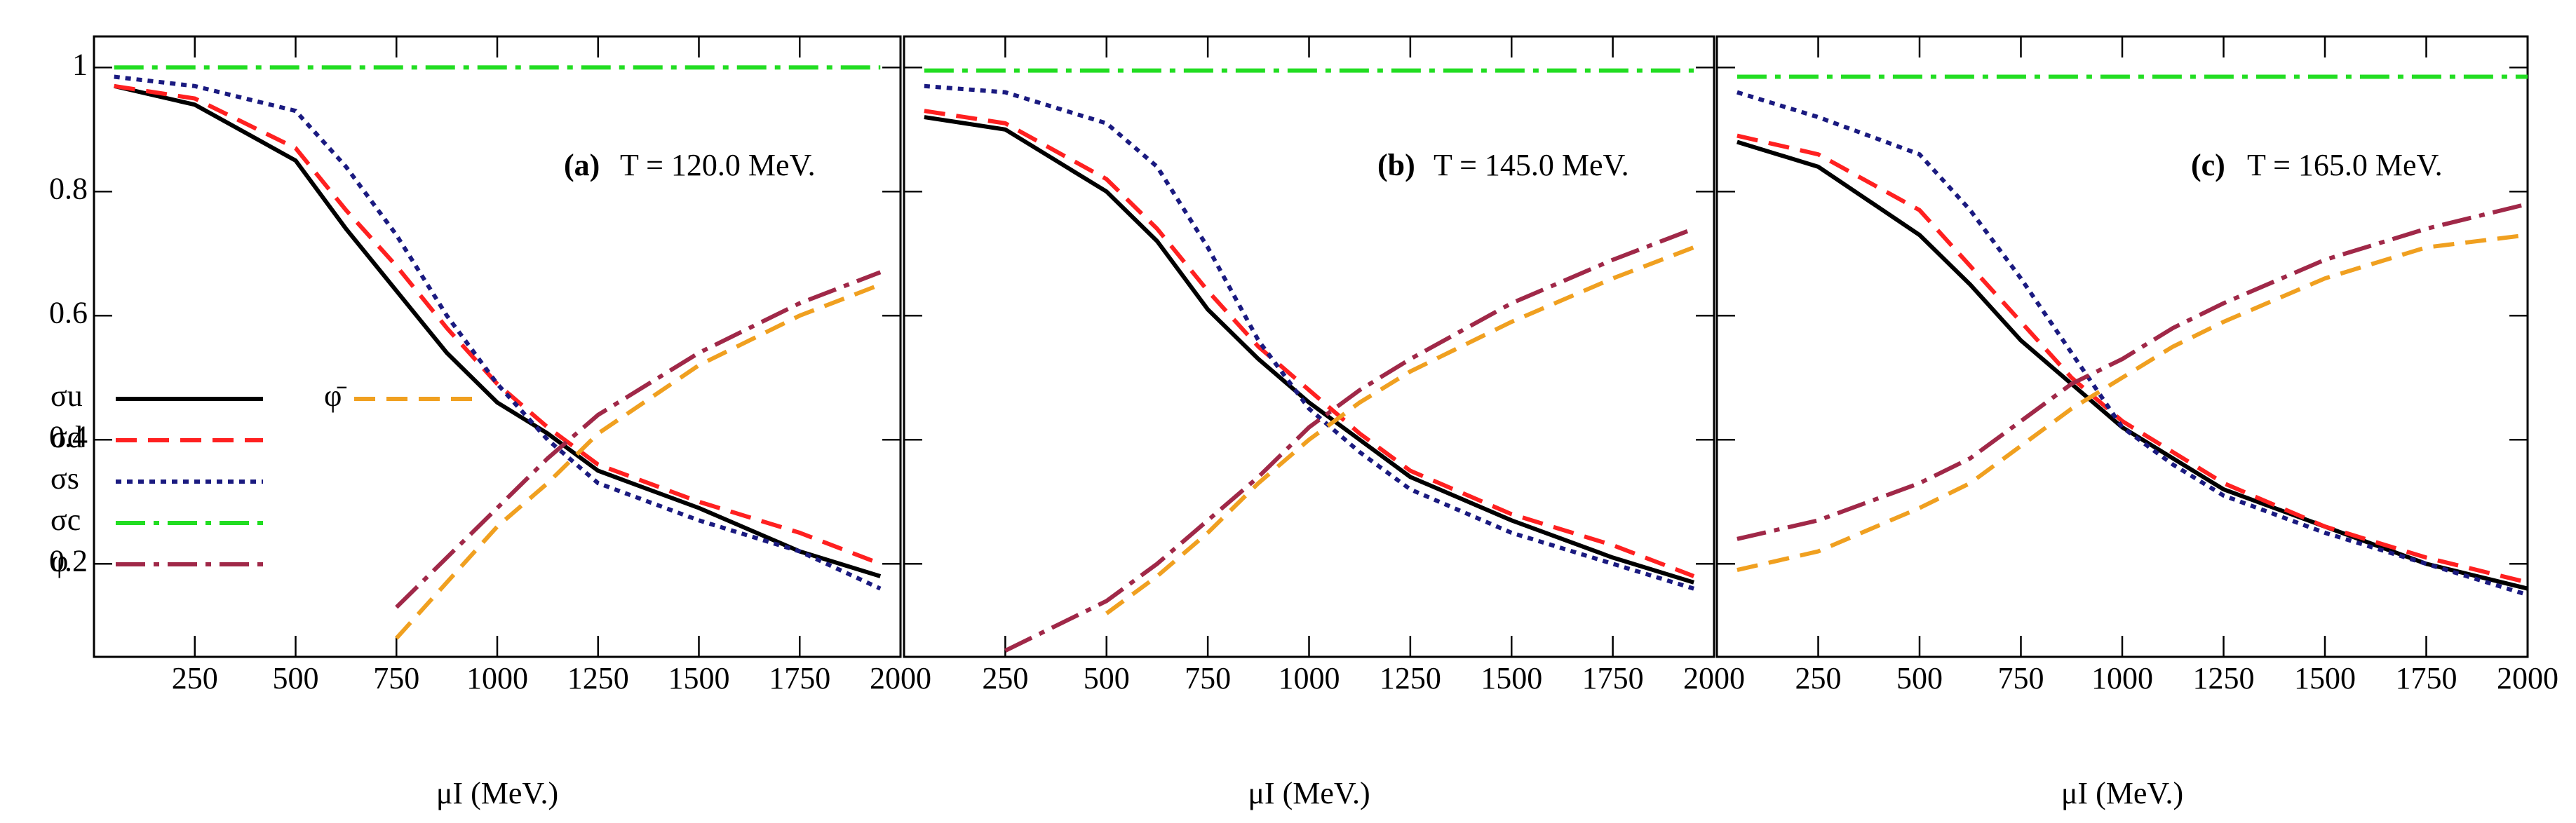  Describe the element at coordinates (65, 520) in the screenshot. I see `legend-label: σc` at that location.